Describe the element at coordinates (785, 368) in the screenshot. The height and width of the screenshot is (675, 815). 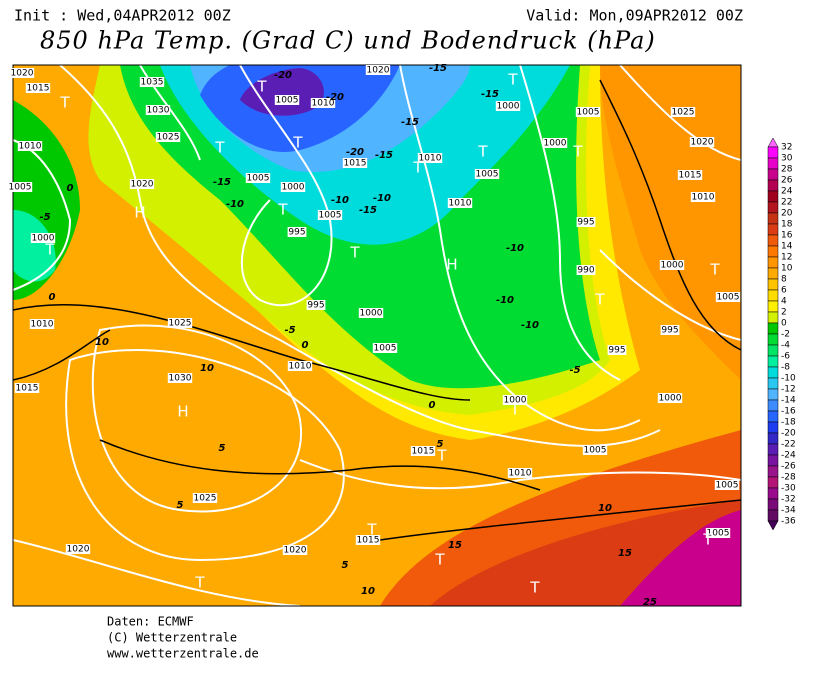
I see `colorbar-label: -8` at that location.